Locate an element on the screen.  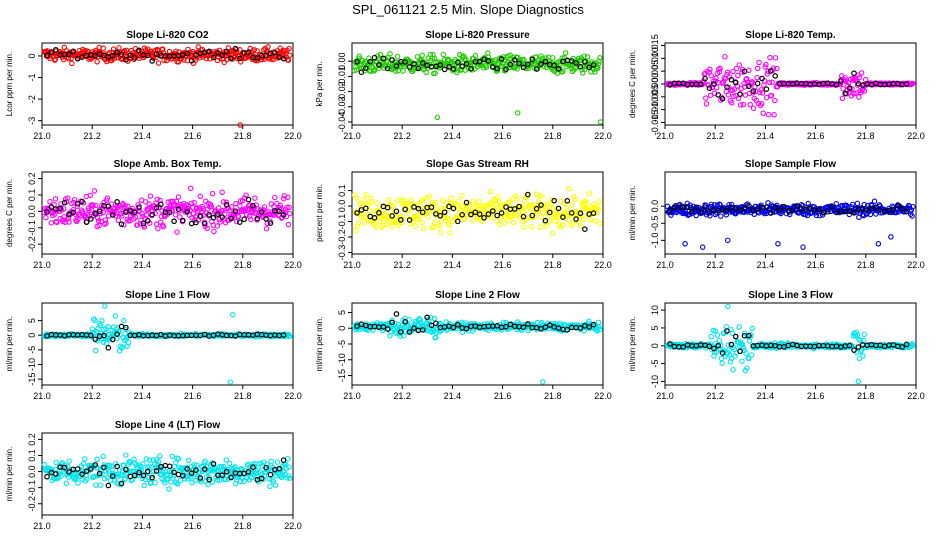
x-tick-label: 22.0 is located at coordinates (916, 136).